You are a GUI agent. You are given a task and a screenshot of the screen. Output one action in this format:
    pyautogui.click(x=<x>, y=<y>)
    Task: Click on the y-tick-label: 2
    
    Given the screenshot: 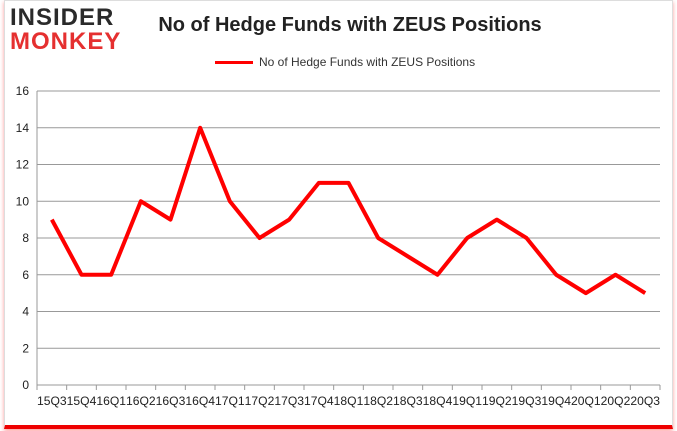 What is the action you would take?
    pyautogui.click(x=25, y=348)
    